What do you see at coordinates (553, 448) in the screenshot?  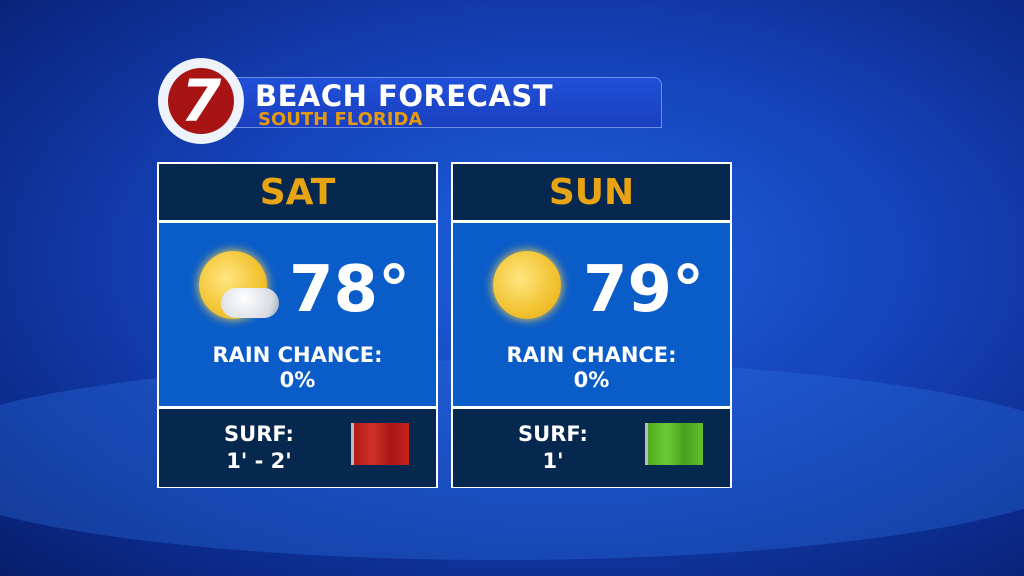 I see `surf-info: SURF: 1'` at bounding box center [553, 448].